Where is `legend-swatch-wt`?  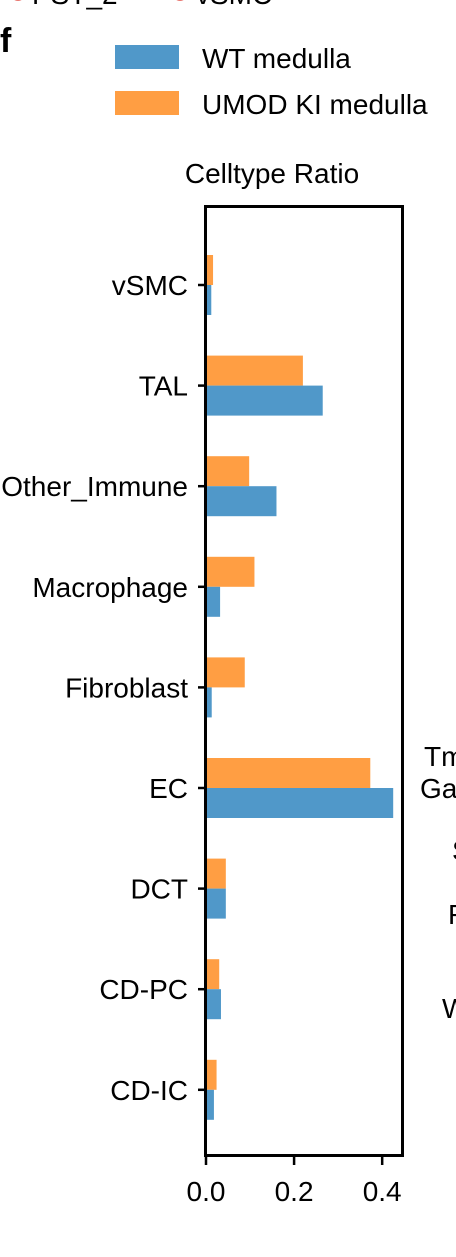
legend-swatch-wt is located at coordinates (147, 57).